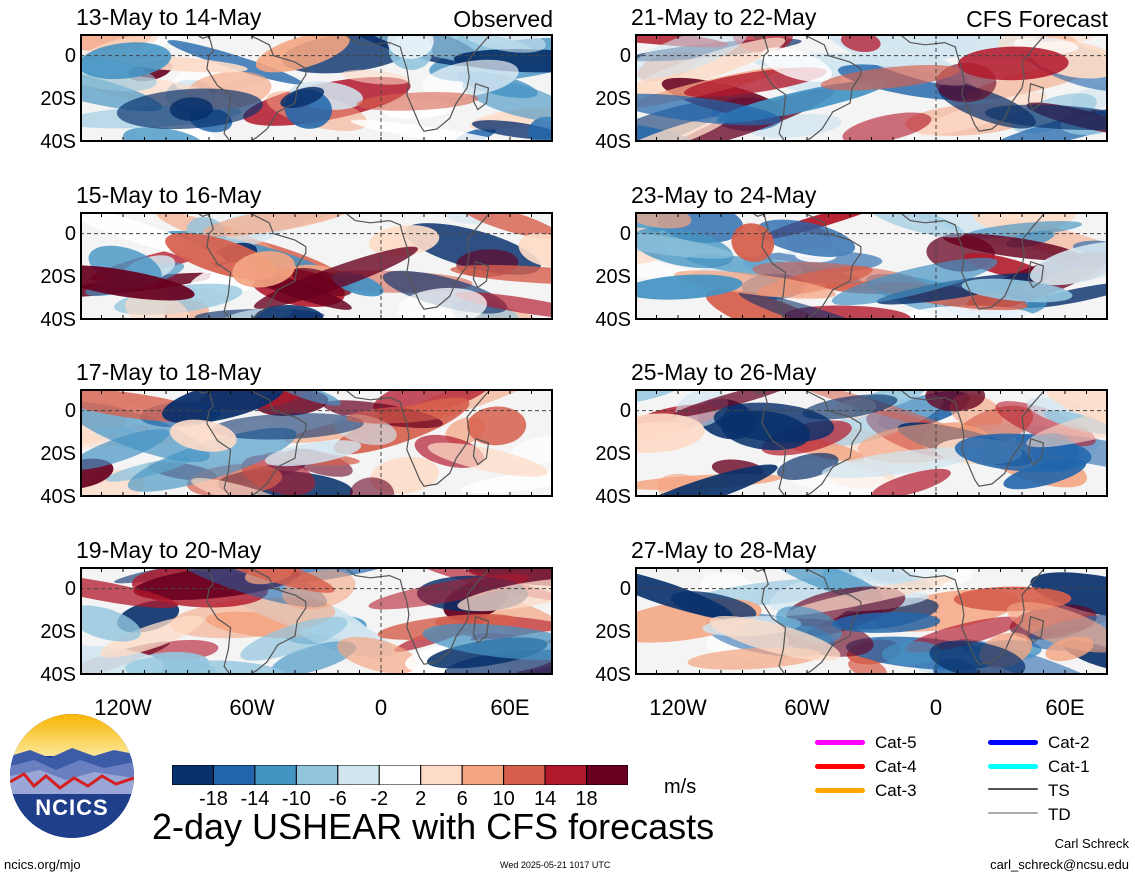 The height and width of the screenshot is (878, 1135). Describe the element at coordinates (724, 17) in the screenshot. I see `panel-title: 21-May to 22-May` at that location.